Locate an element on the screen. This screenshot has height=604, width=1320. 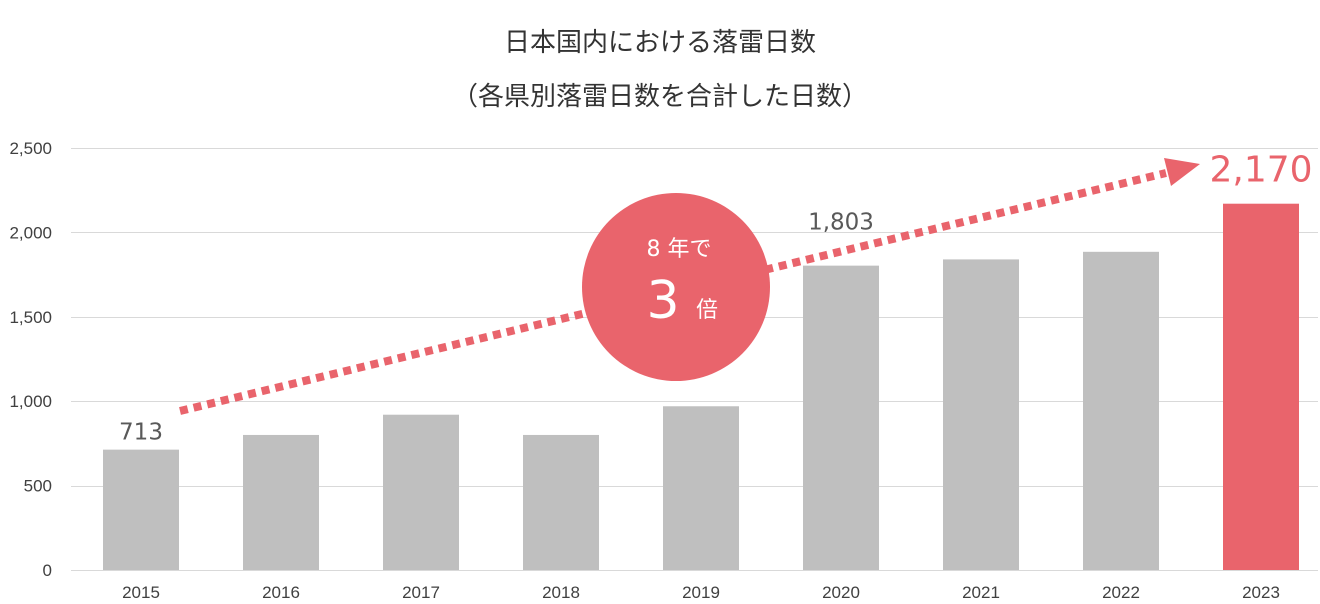
badge-circle is located at coordinates (676, 287).